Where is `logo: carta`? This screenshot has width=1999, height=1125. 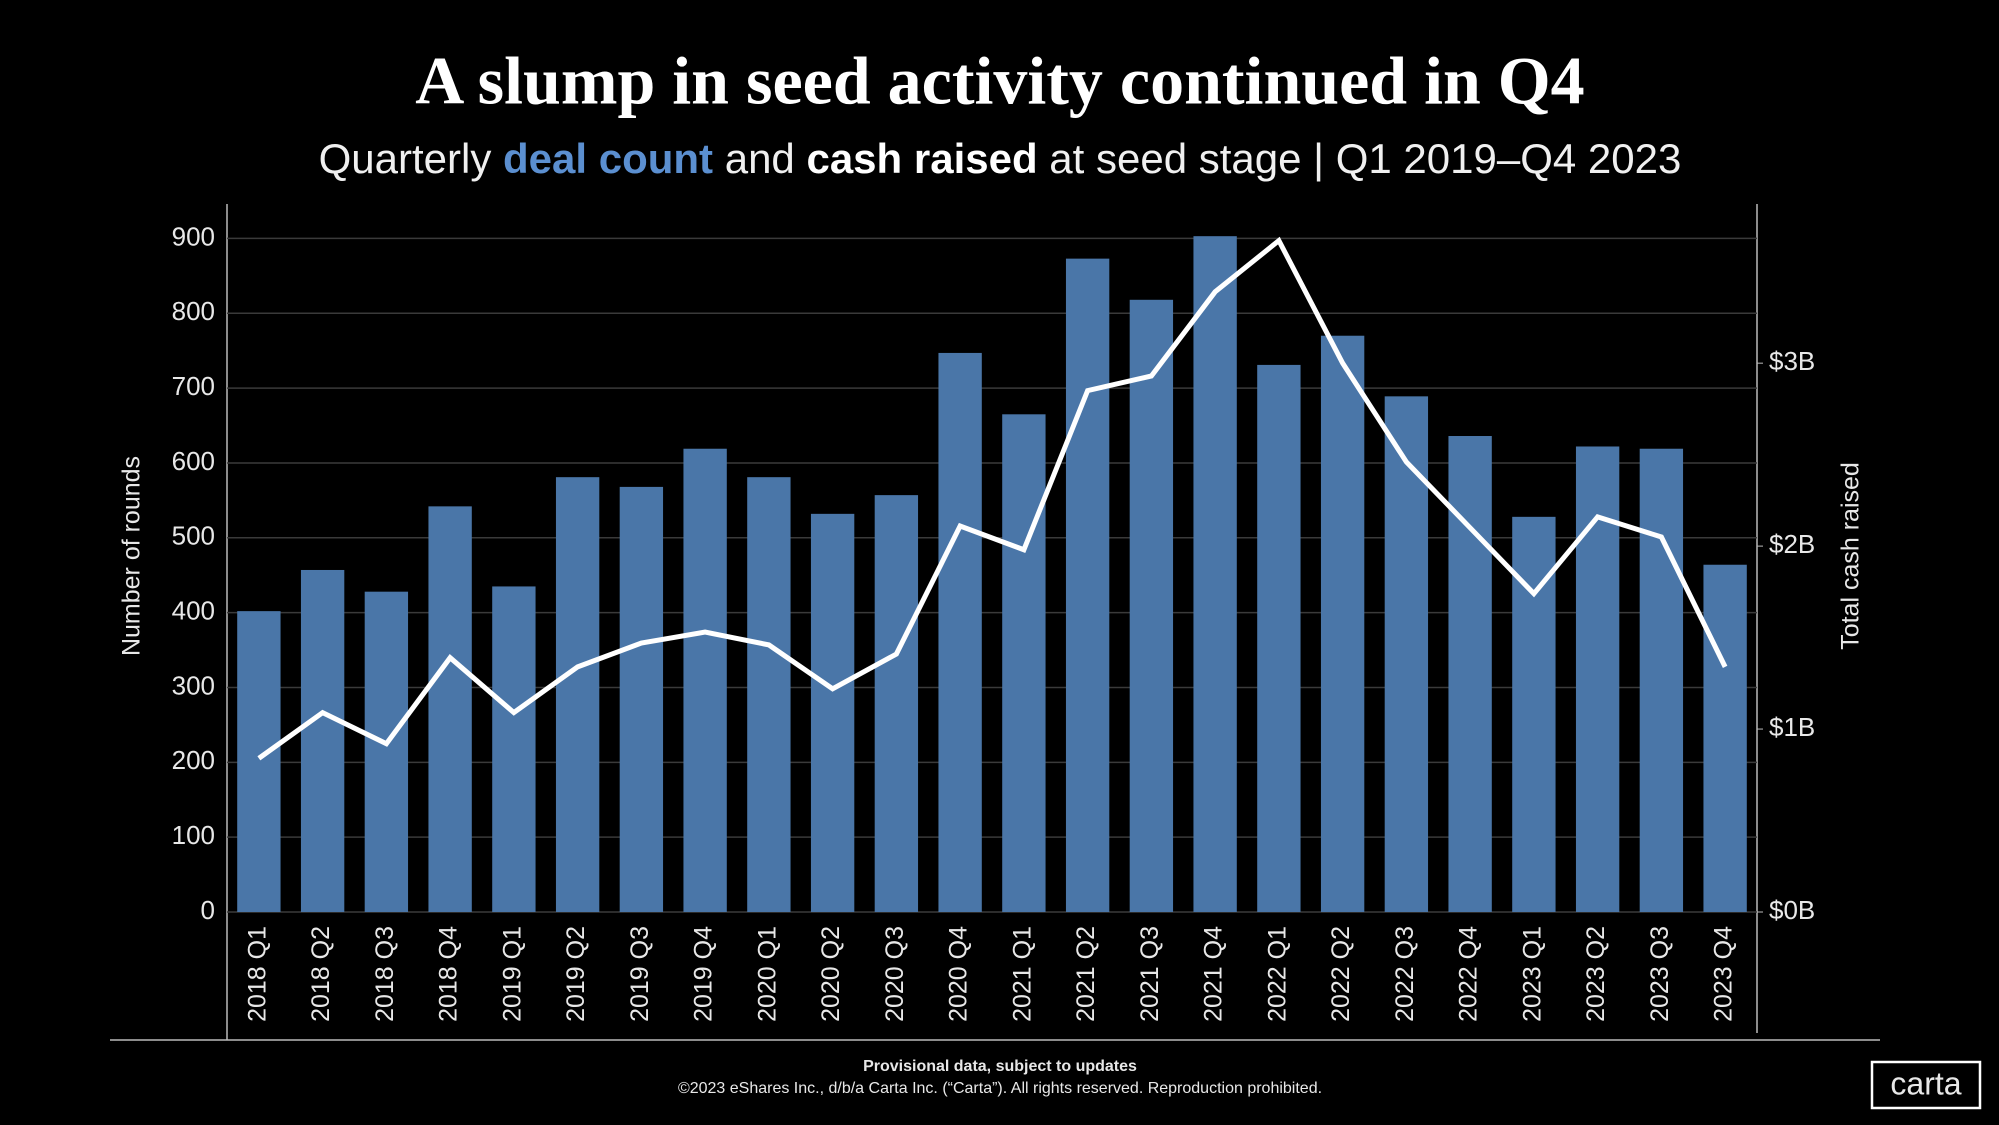
logo: carta is located at coordinates (1925, 1083).